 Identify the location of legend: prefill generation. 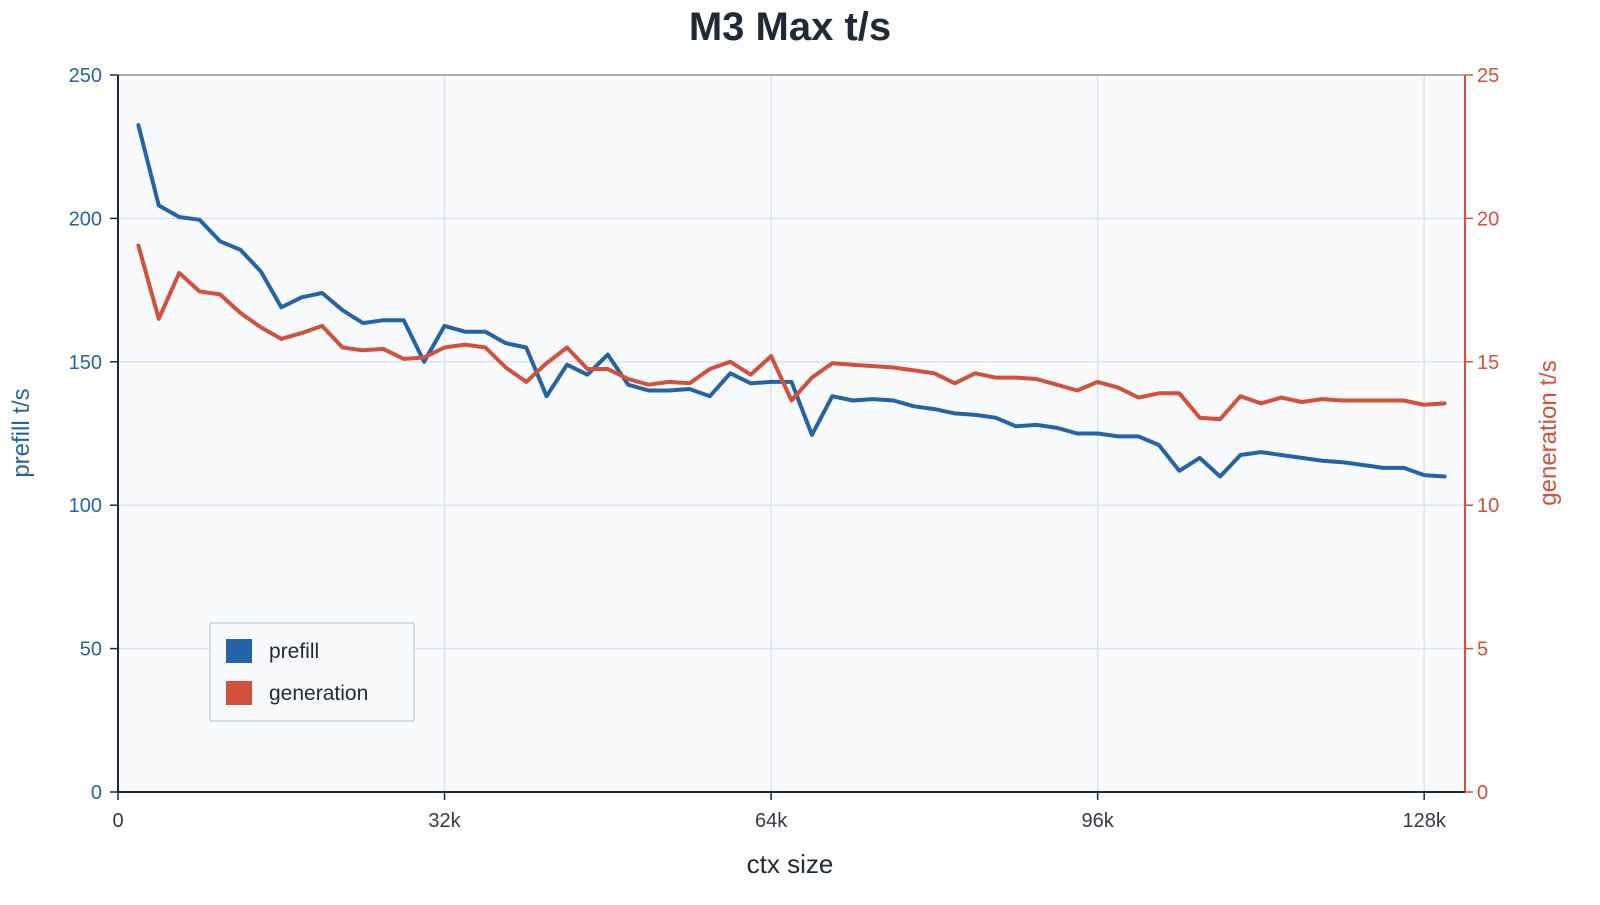
(312, 672).